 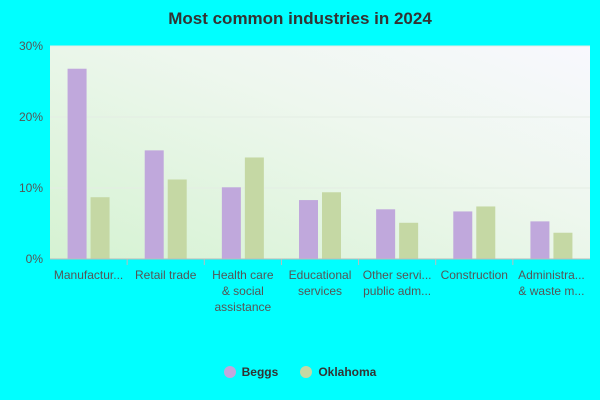 I want to click on legend-swatch-beggs, so click(x=229, y=372).